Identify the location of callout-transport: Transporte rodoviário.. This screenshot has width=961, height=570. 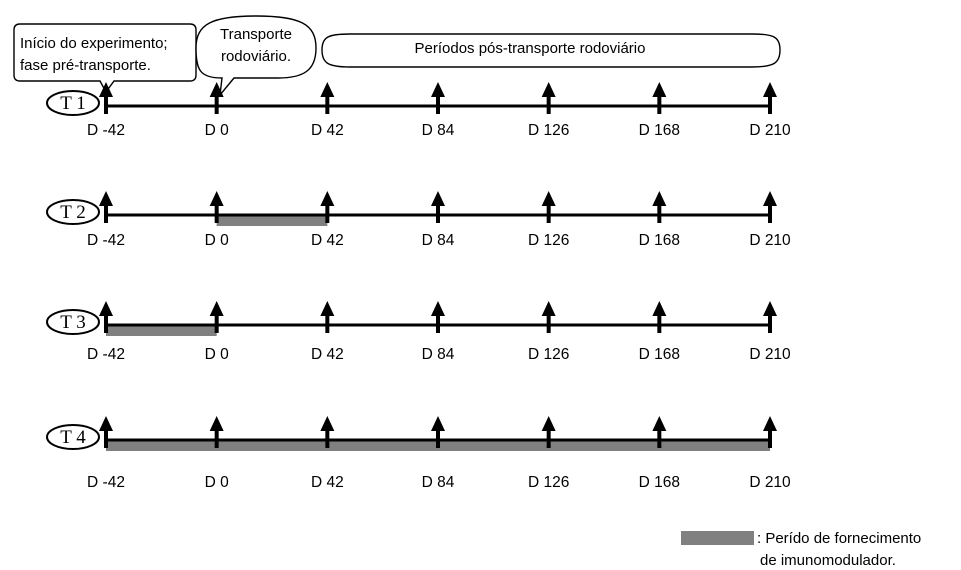
(256, 56).